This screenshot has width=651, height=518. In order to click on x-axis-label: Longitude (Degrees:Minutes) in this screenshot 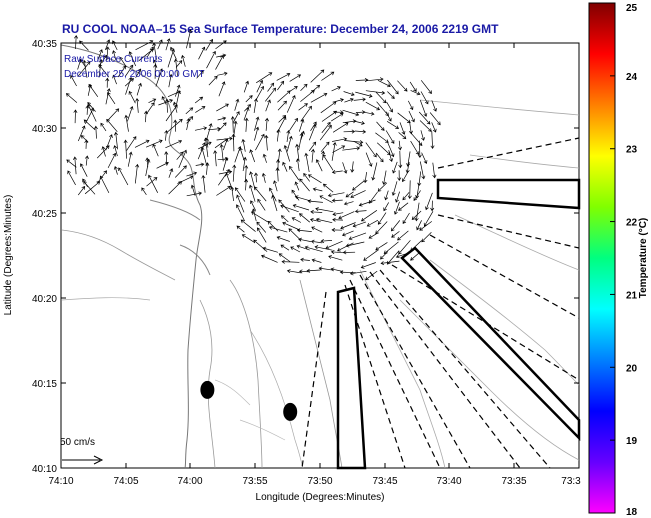, I will do `click(320, 497)`.